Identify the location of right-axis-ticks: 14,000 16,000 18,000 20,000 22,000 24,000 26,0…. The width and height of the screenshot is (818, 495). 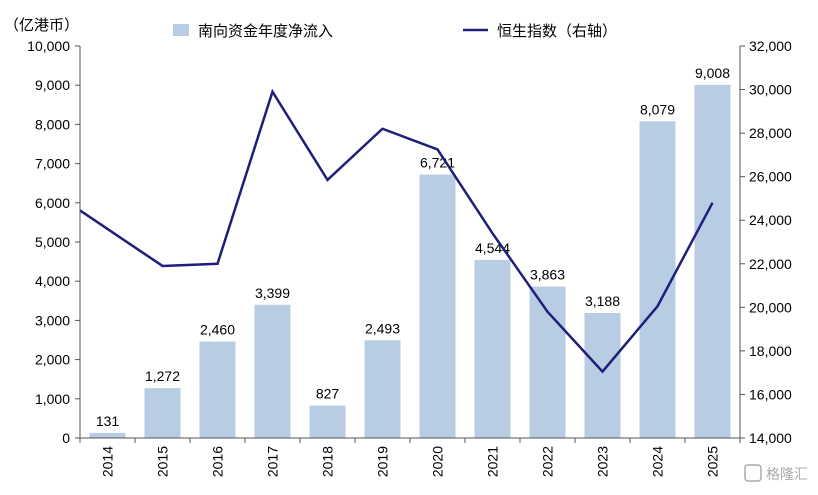
(766, 242).